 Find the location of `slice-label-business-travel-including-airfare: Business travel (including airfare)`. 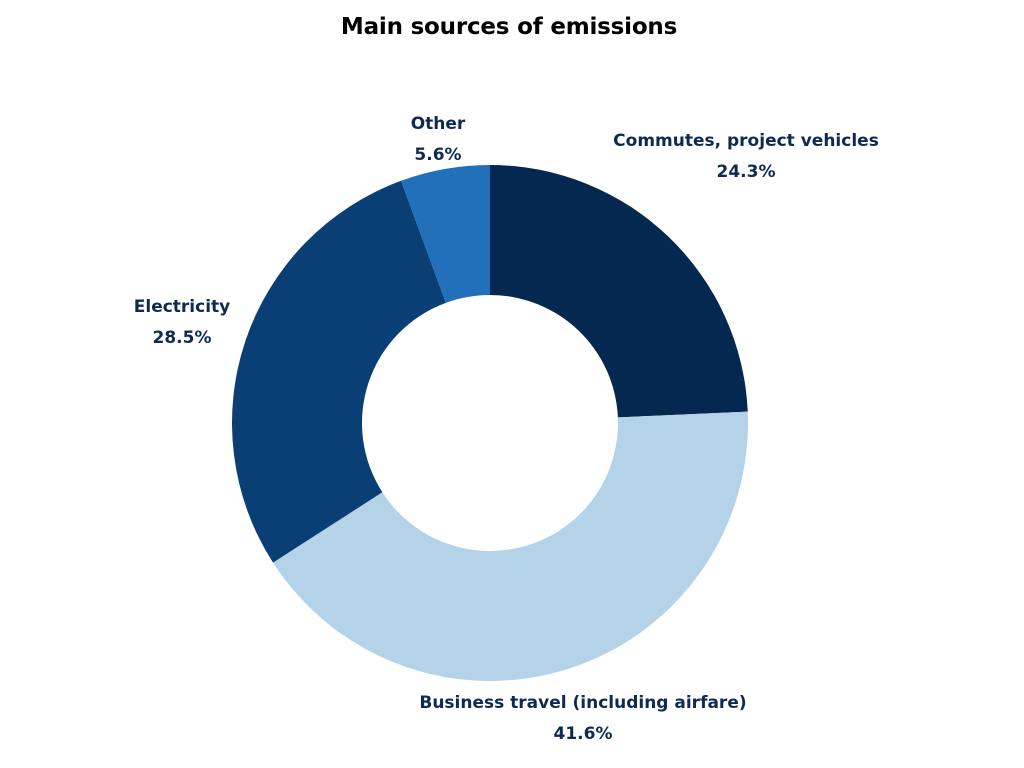

slice-label-business-travel-including-airfare: Business travel (including airfare) is located at coordinates (582, 703).